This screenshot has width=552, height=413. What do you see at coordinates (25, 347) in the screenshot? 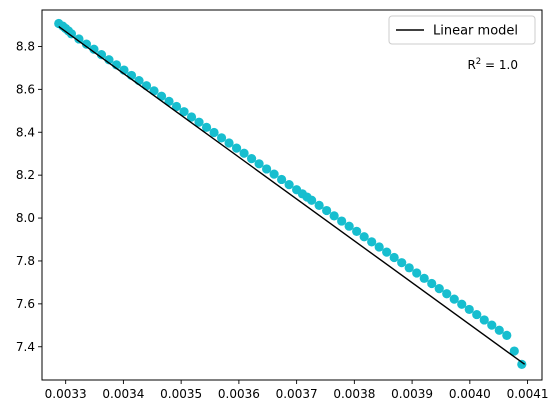
I see `y-tick-label: 7.4` at bounding box center [25, 347].